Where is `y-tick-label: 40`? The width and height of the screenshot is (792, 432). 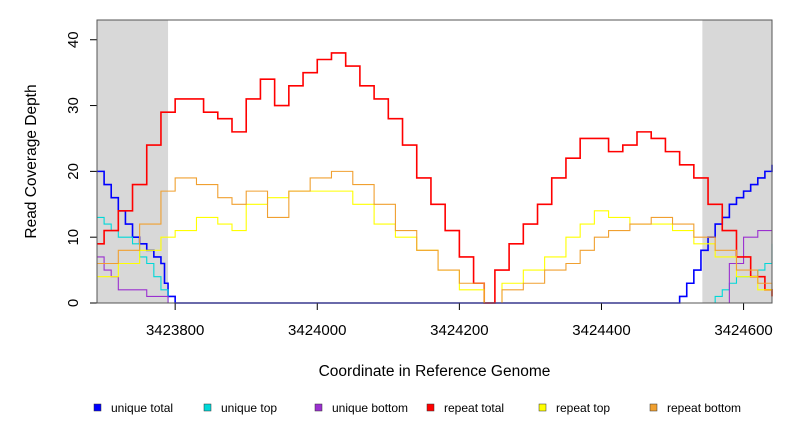 y-tick-label: 40 is located at coordinates (73, 39).